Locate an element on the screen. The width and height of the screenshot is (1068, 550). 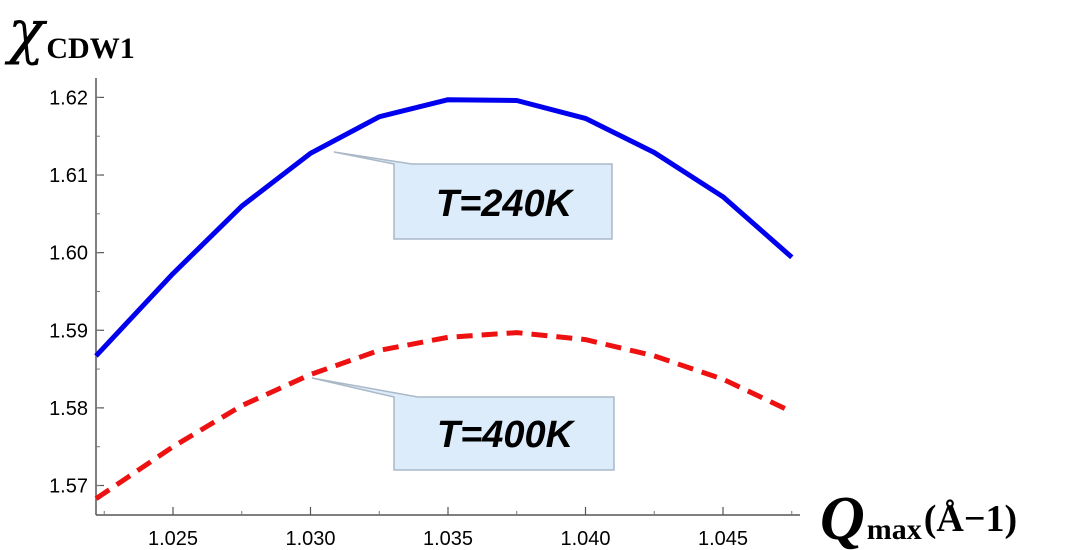
callout-t400k: T=400K is located at coordinates (463, 424).